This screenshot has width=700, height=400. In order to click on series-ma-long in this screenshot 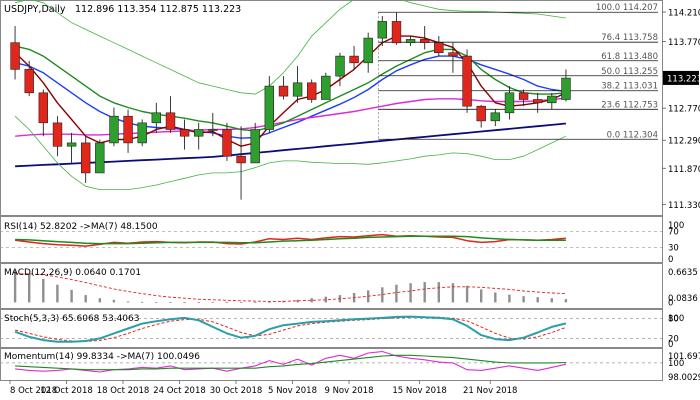, I will do `click(290, 145)`.